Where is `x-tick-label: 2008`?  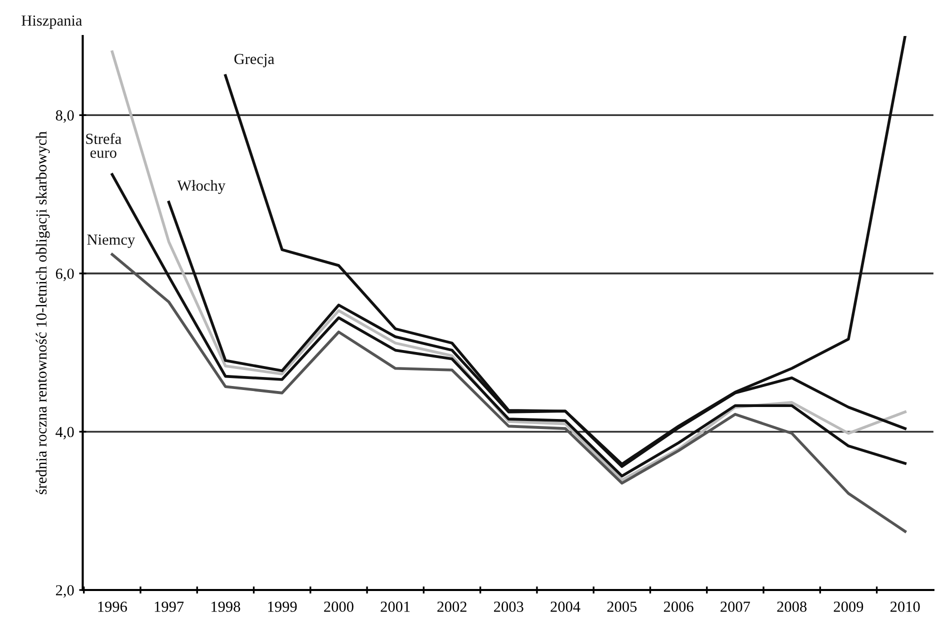
x-tick-label: 2008 is located at coordinates (792, 607).